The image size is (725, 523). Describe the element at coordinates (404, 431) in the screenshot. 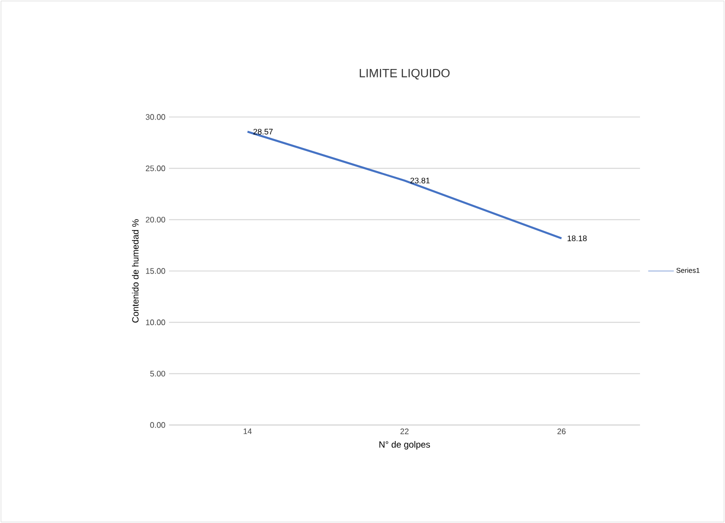

I see `x-tick-label: 22` at that location.